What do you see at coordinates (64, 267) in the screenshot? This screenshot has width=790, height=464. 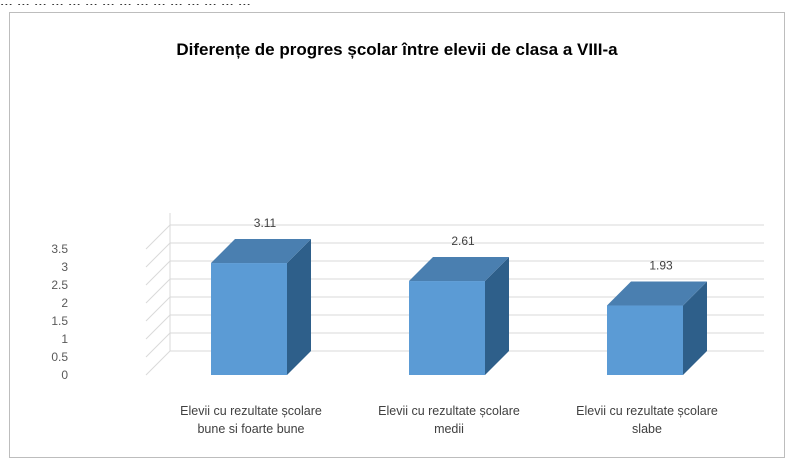 I see `y-tick-label: 3` at bounding box center [64, 267].